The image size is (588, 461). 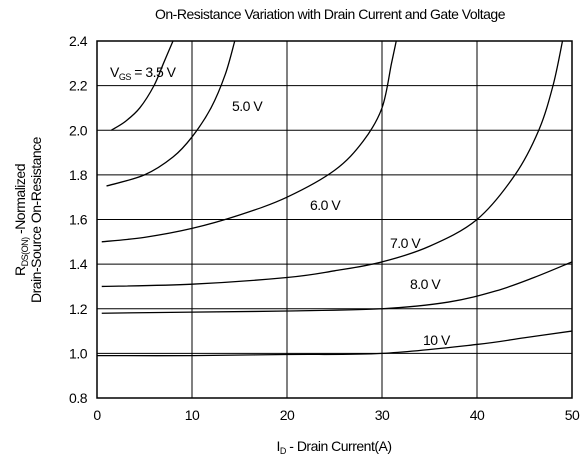 I want to click on series-label: 6.0 V, so click(x=325, y=205).